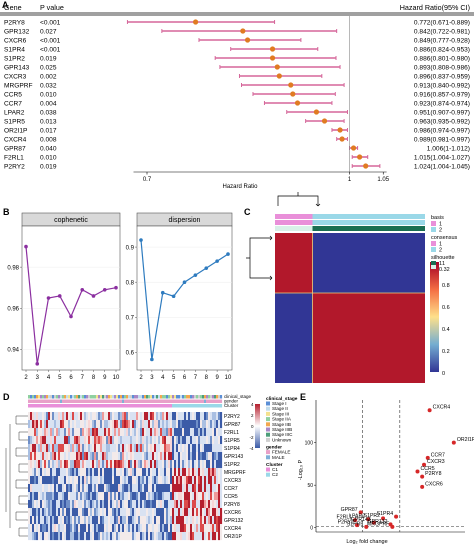 The width and height of the screenshot is (474, 545). I want to click on colorbar-tick: 0.4, so click(446, 330).